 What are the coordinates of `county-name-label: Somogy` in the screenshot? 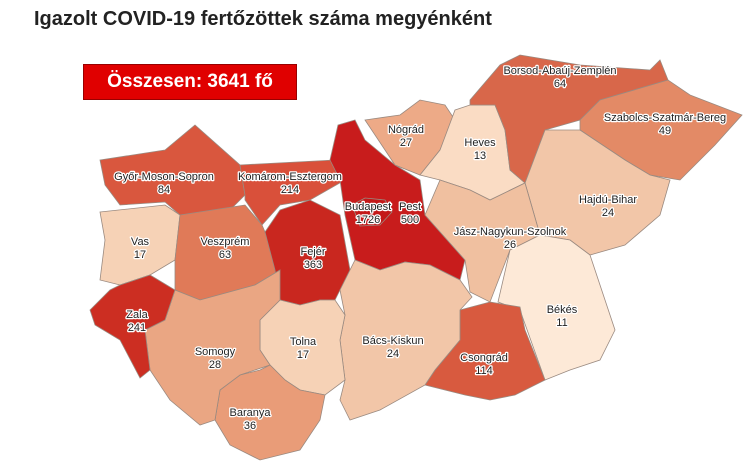 It's located at (215, 352).